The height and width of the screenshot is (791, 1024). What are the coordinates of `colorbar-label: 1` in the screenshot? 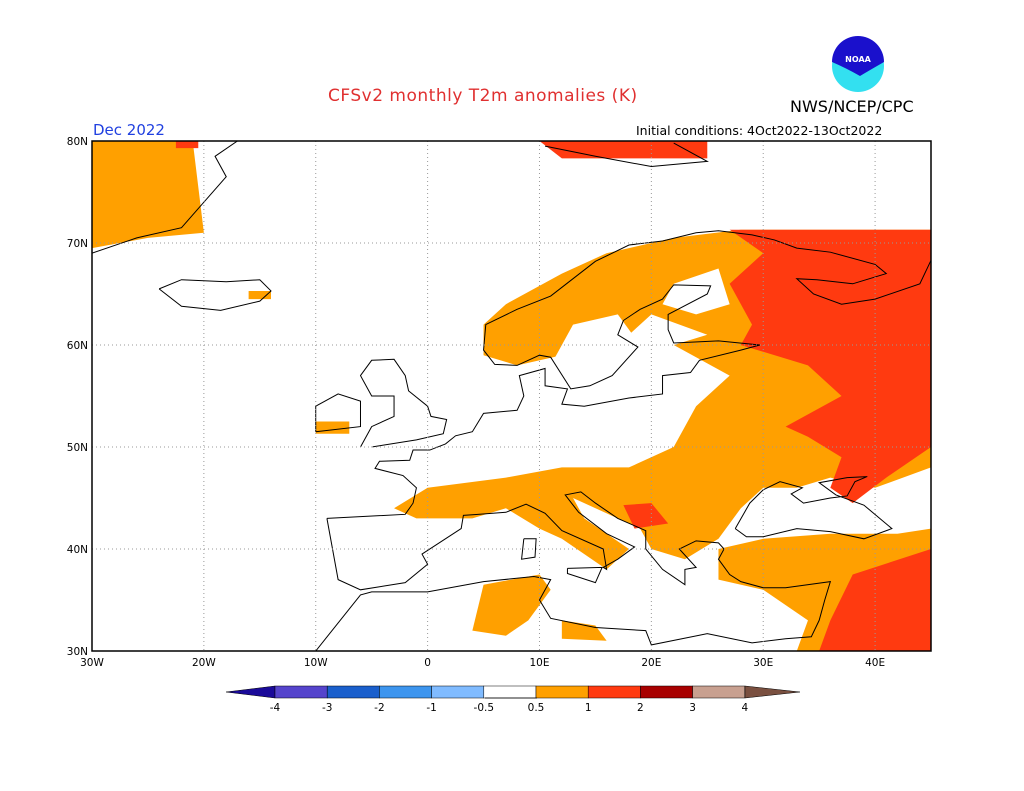 It's located at (588, 708).